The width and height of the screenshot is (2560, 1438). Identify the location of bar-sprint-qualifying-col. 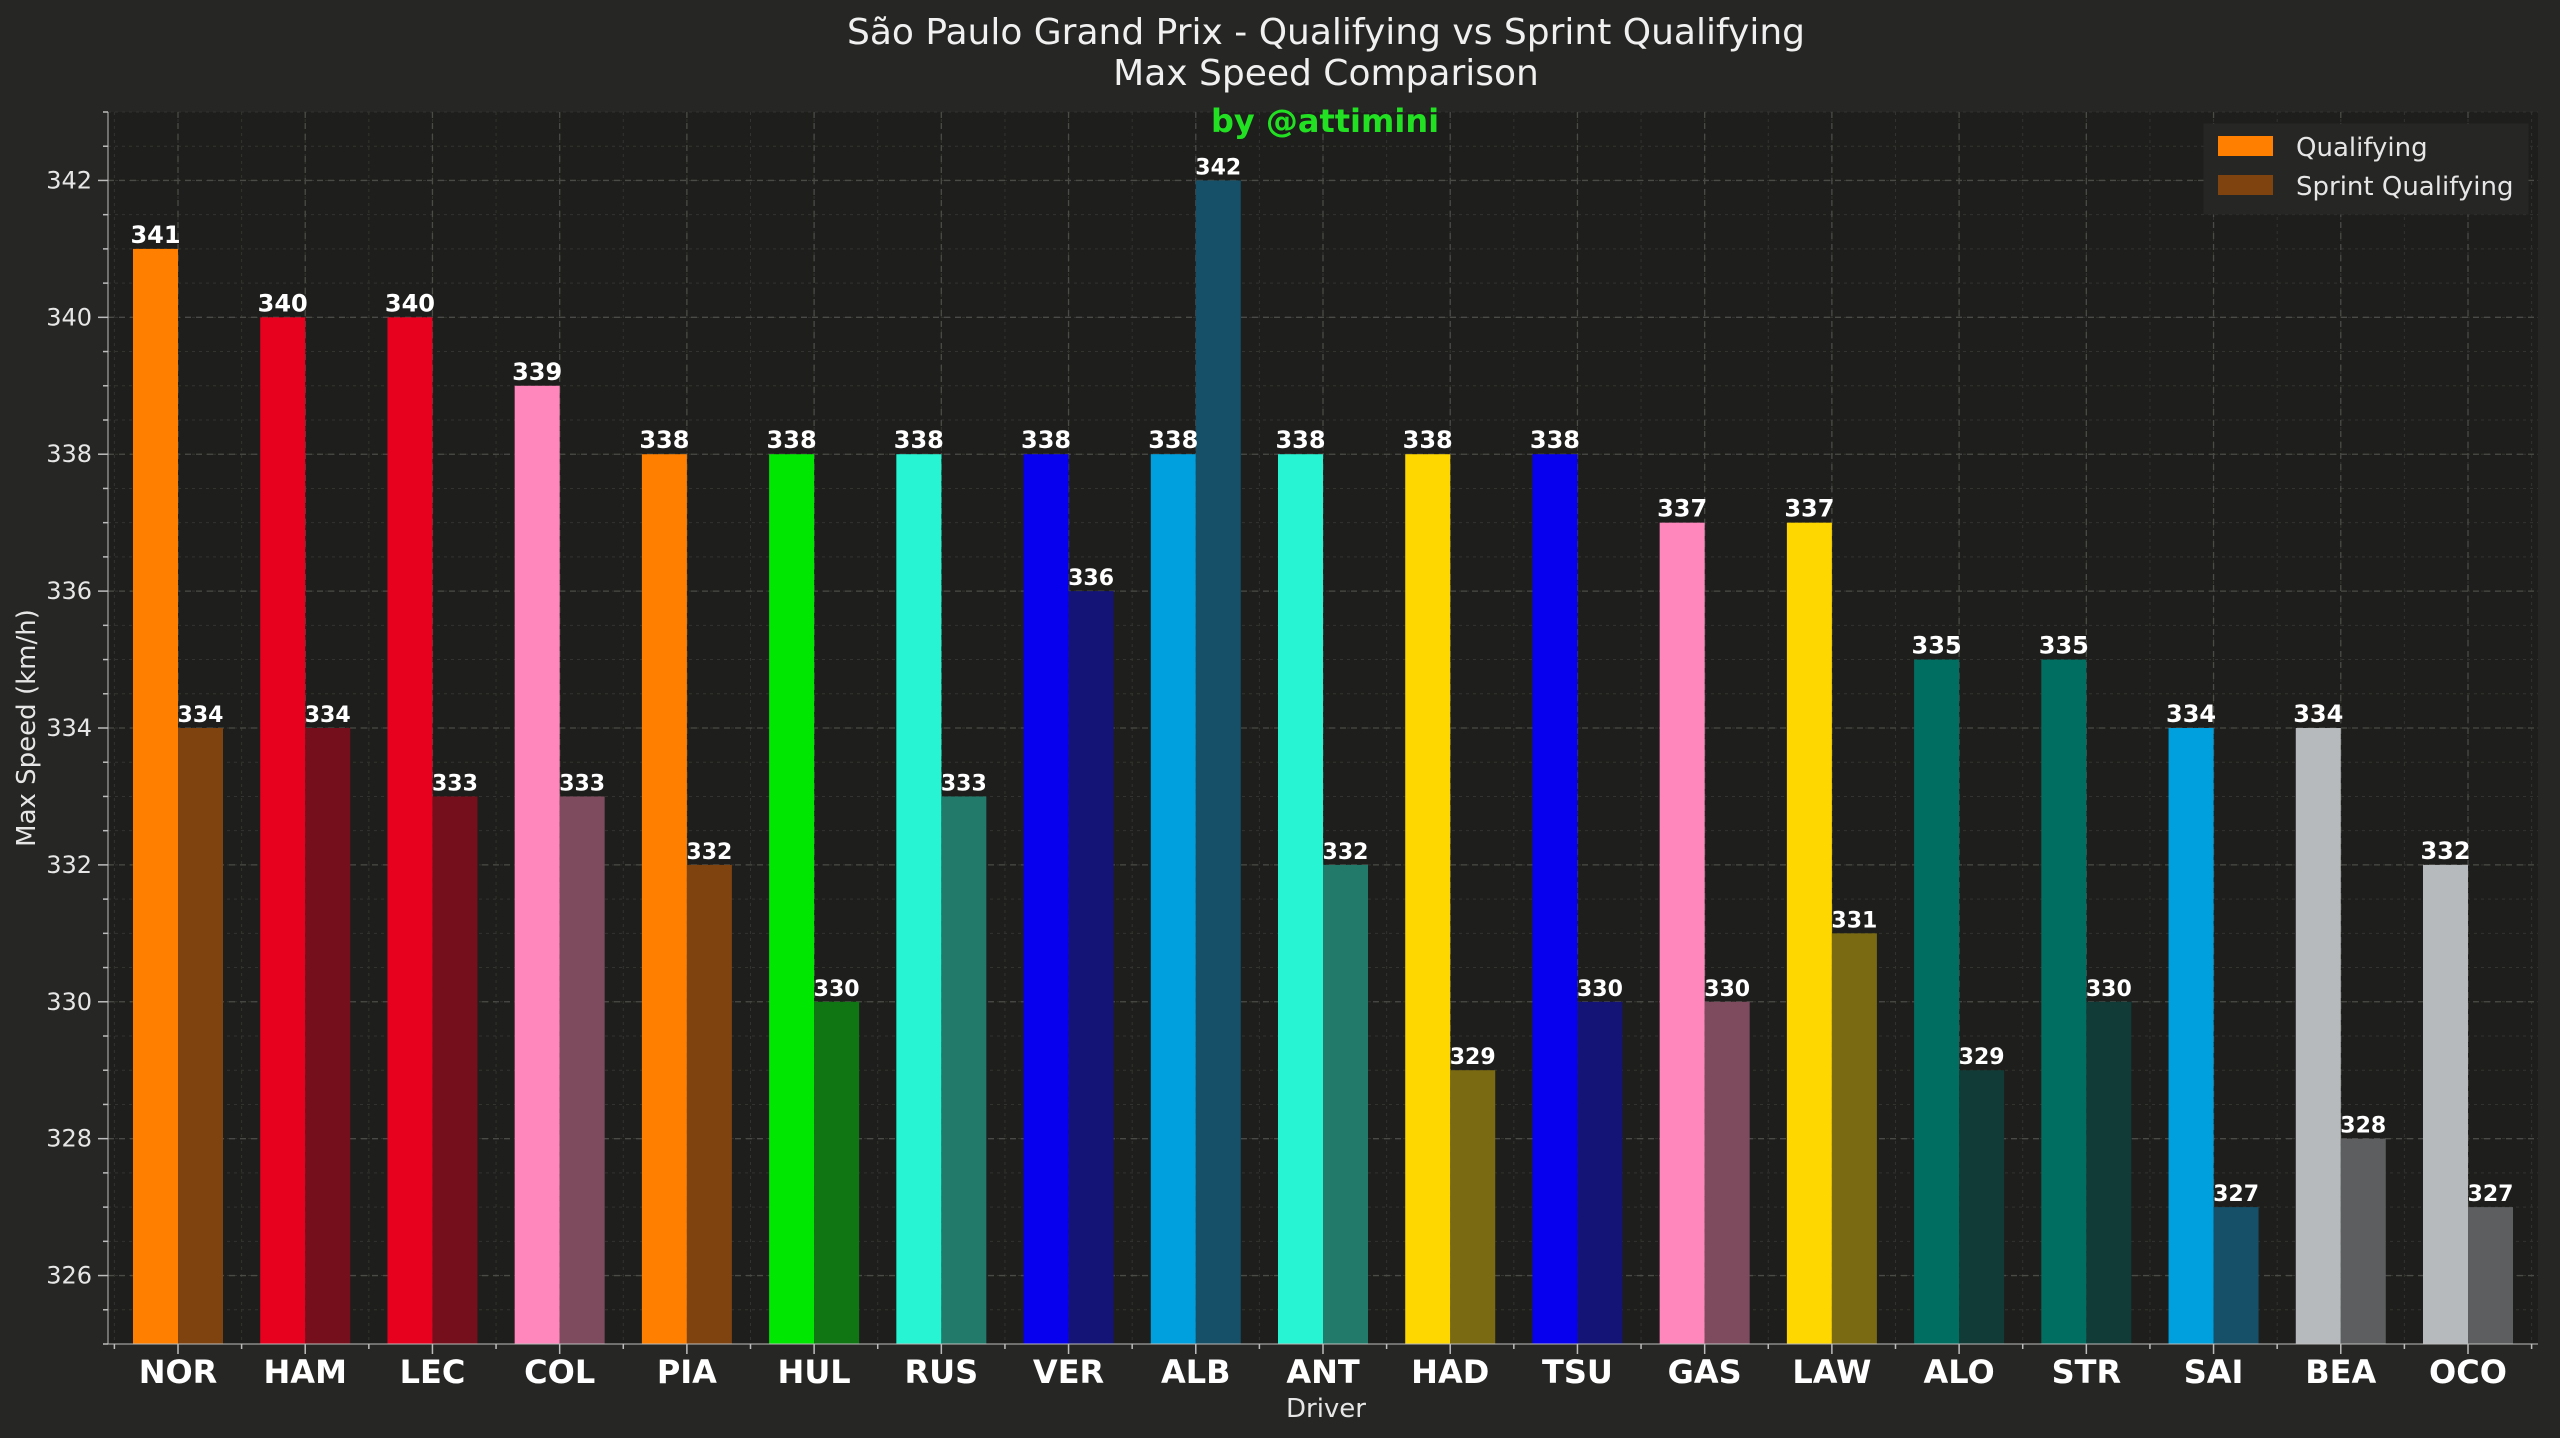
(582, 1070).